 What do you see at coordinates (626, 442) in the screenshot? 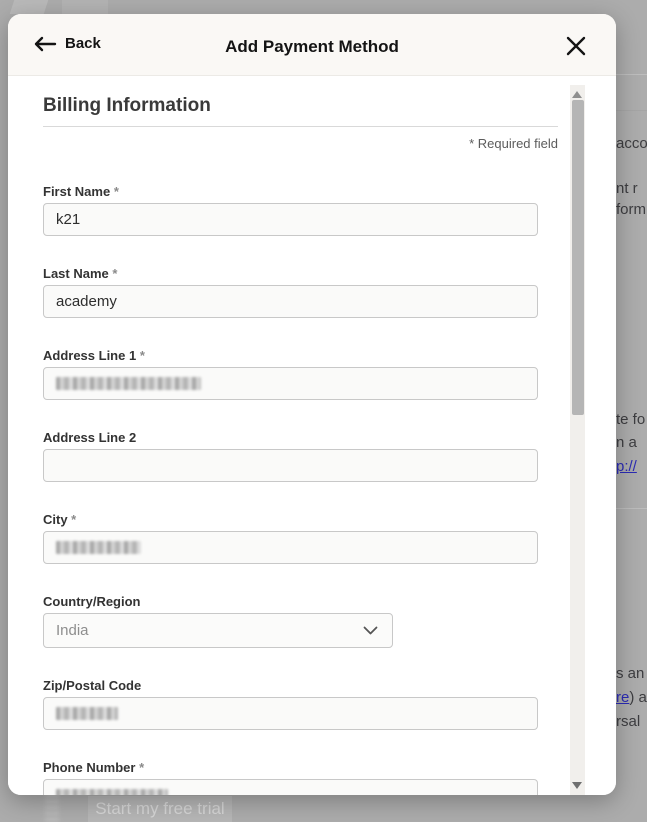
I see `background-text-fragment: n a` at bounding box center [626, 442].